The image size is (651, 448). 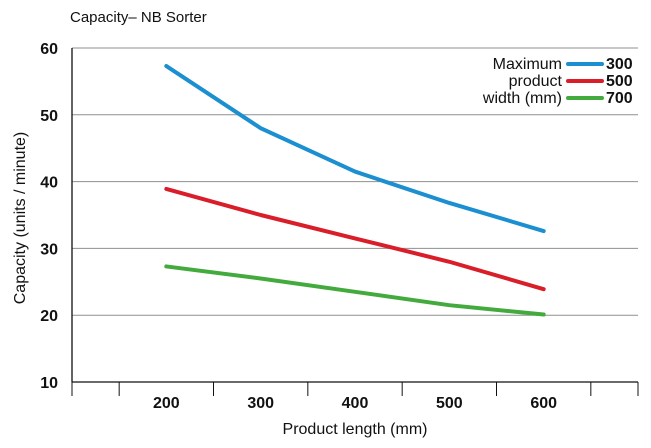 What do you see at coordinates (49, 249) in the screenshot?
I see `y-tick-label-30: 30` at bounding box center [49, 249].